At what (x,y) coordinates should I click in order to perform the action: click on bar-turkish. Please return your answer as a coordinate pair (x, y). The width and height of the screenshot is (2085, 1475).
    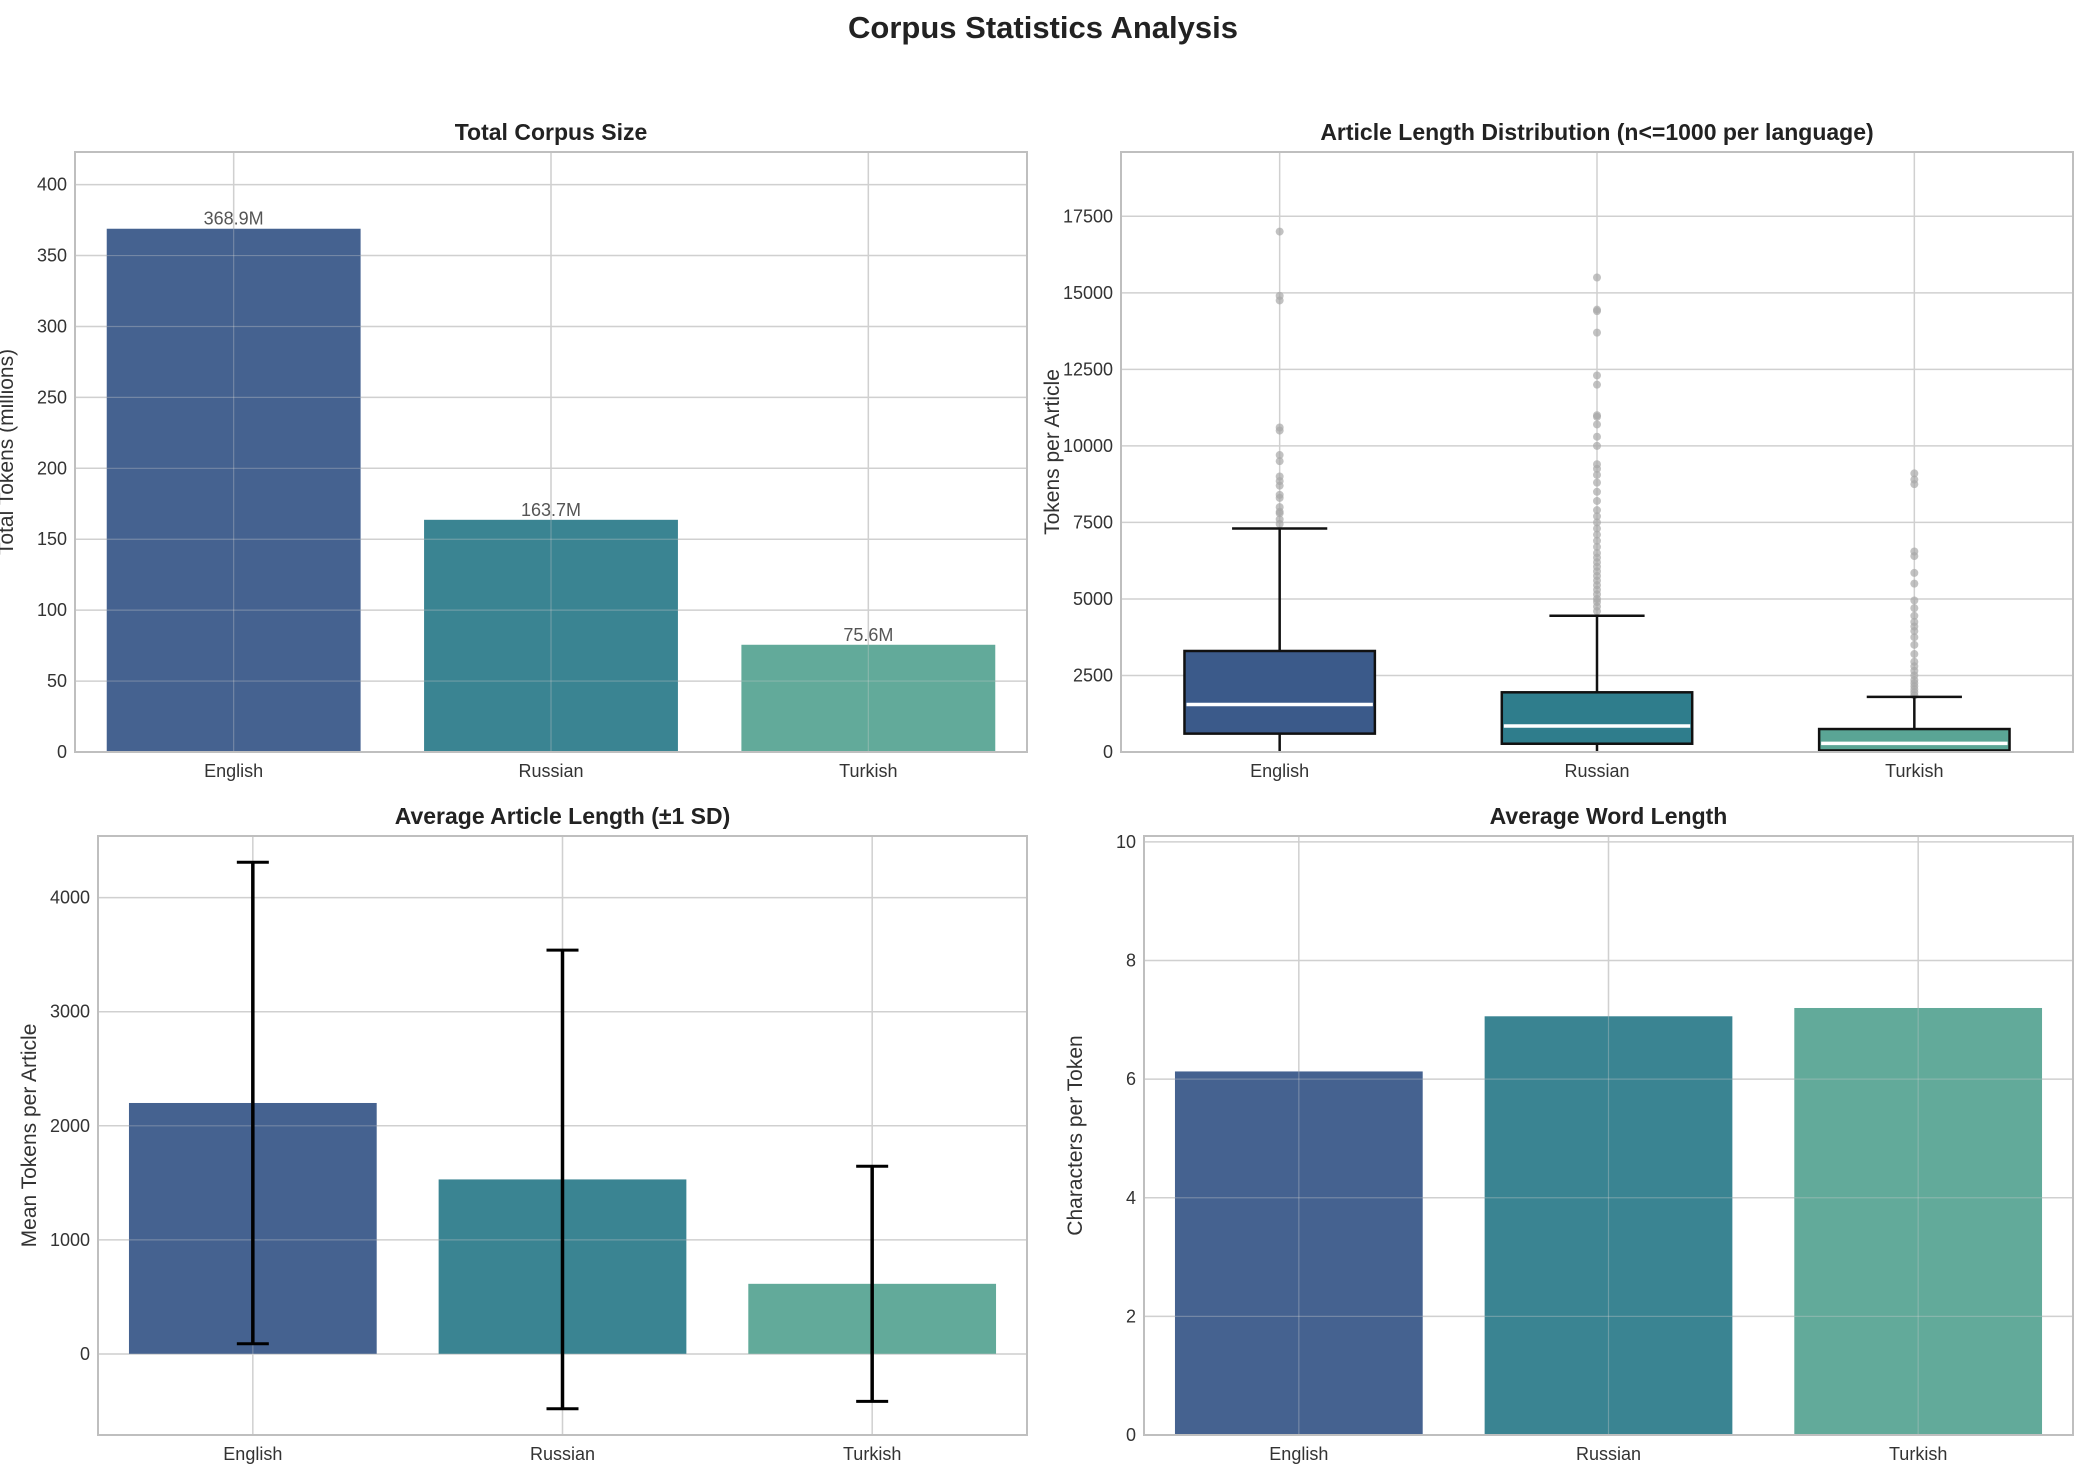
    Looking at the image, I should click on (1918, 1221).